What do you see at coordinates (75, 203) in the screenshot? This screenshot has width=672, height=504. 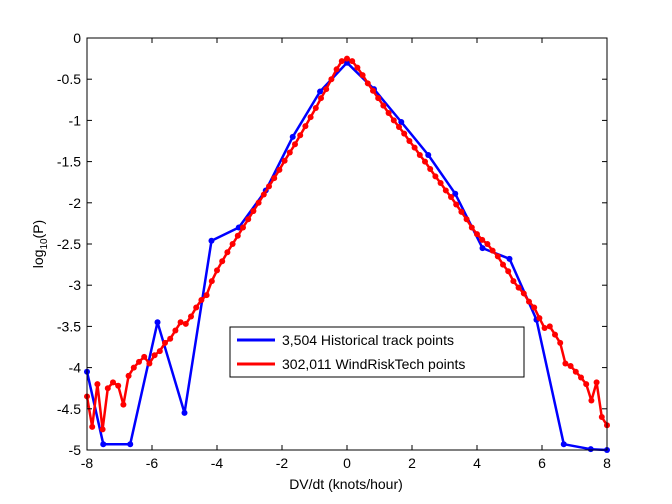 I see `y-tick-label: -2` at bounding box center [75, 203].